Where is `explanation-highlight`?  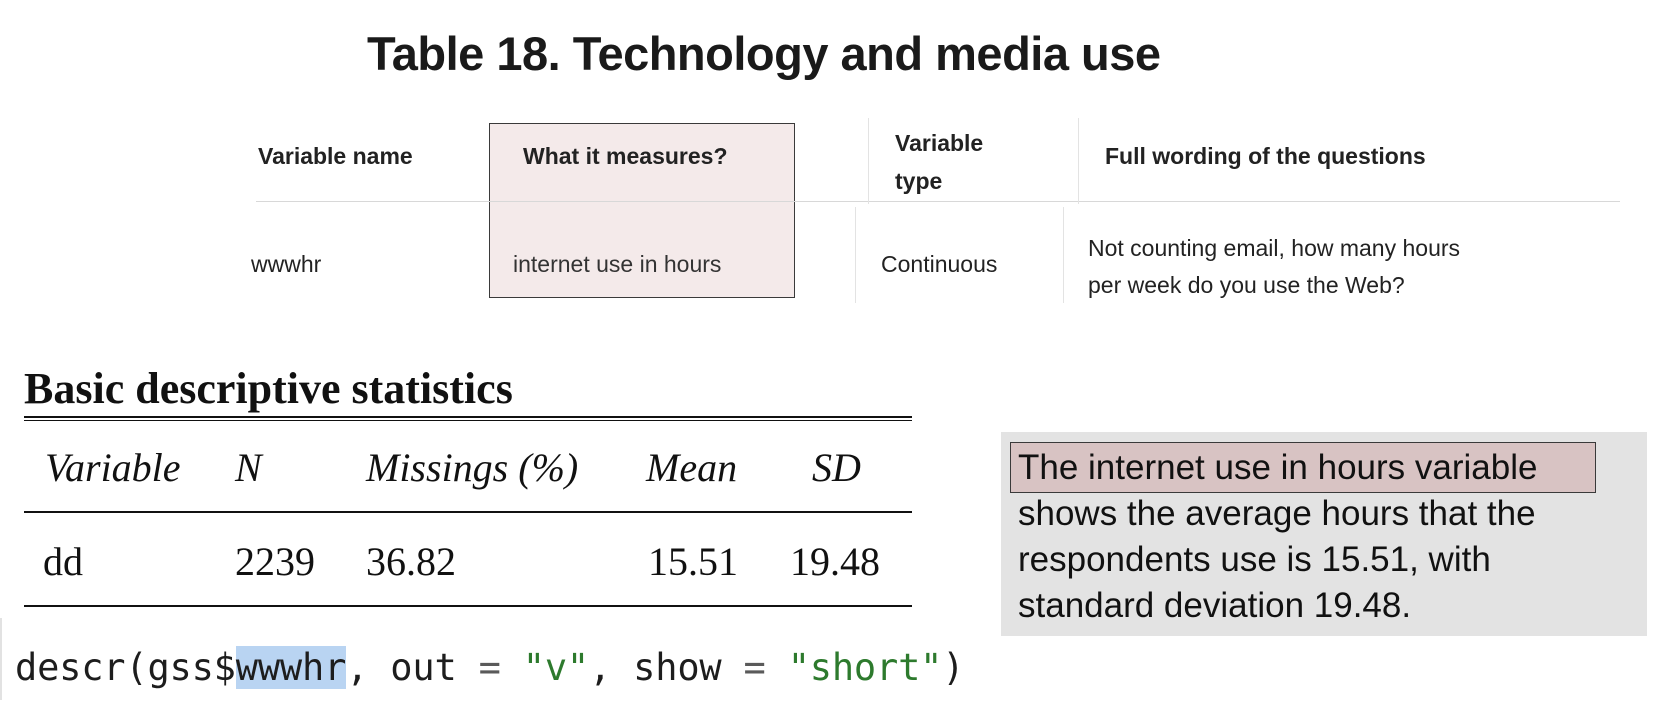 explanation-highlight is located at coordinates (1303, 467).